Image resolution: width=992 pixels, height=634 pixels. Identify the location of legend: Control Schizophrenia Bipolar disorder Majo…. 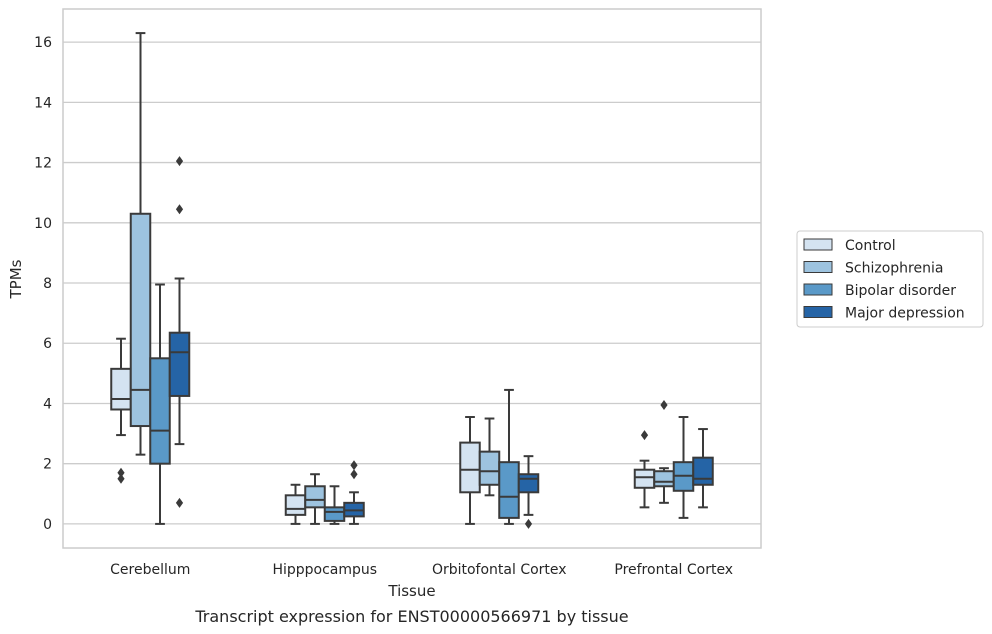
(890, 279).